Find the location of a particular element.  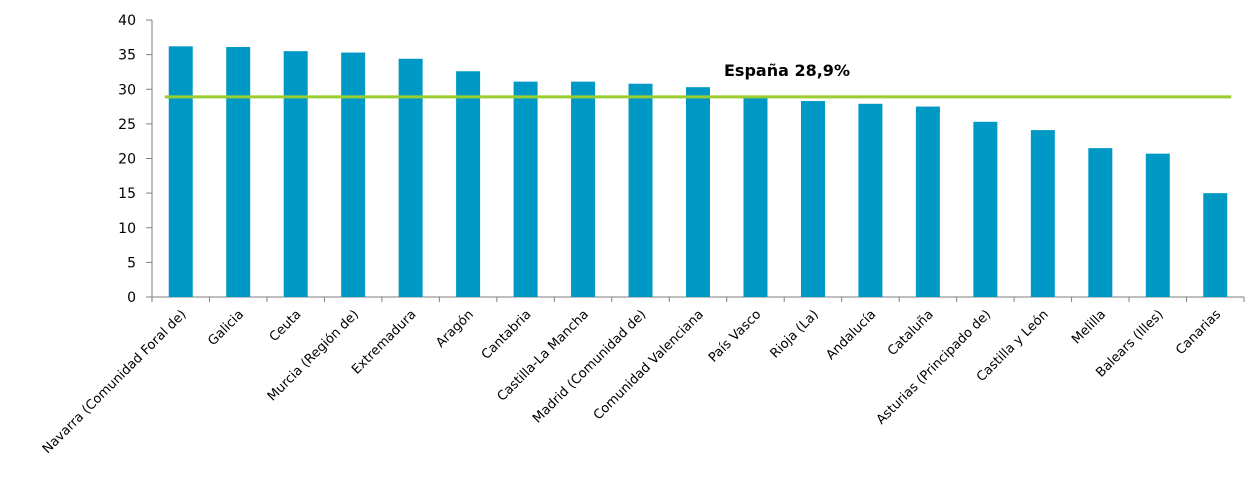

y-tick-label: 10 is located at coordinates (127, 229).